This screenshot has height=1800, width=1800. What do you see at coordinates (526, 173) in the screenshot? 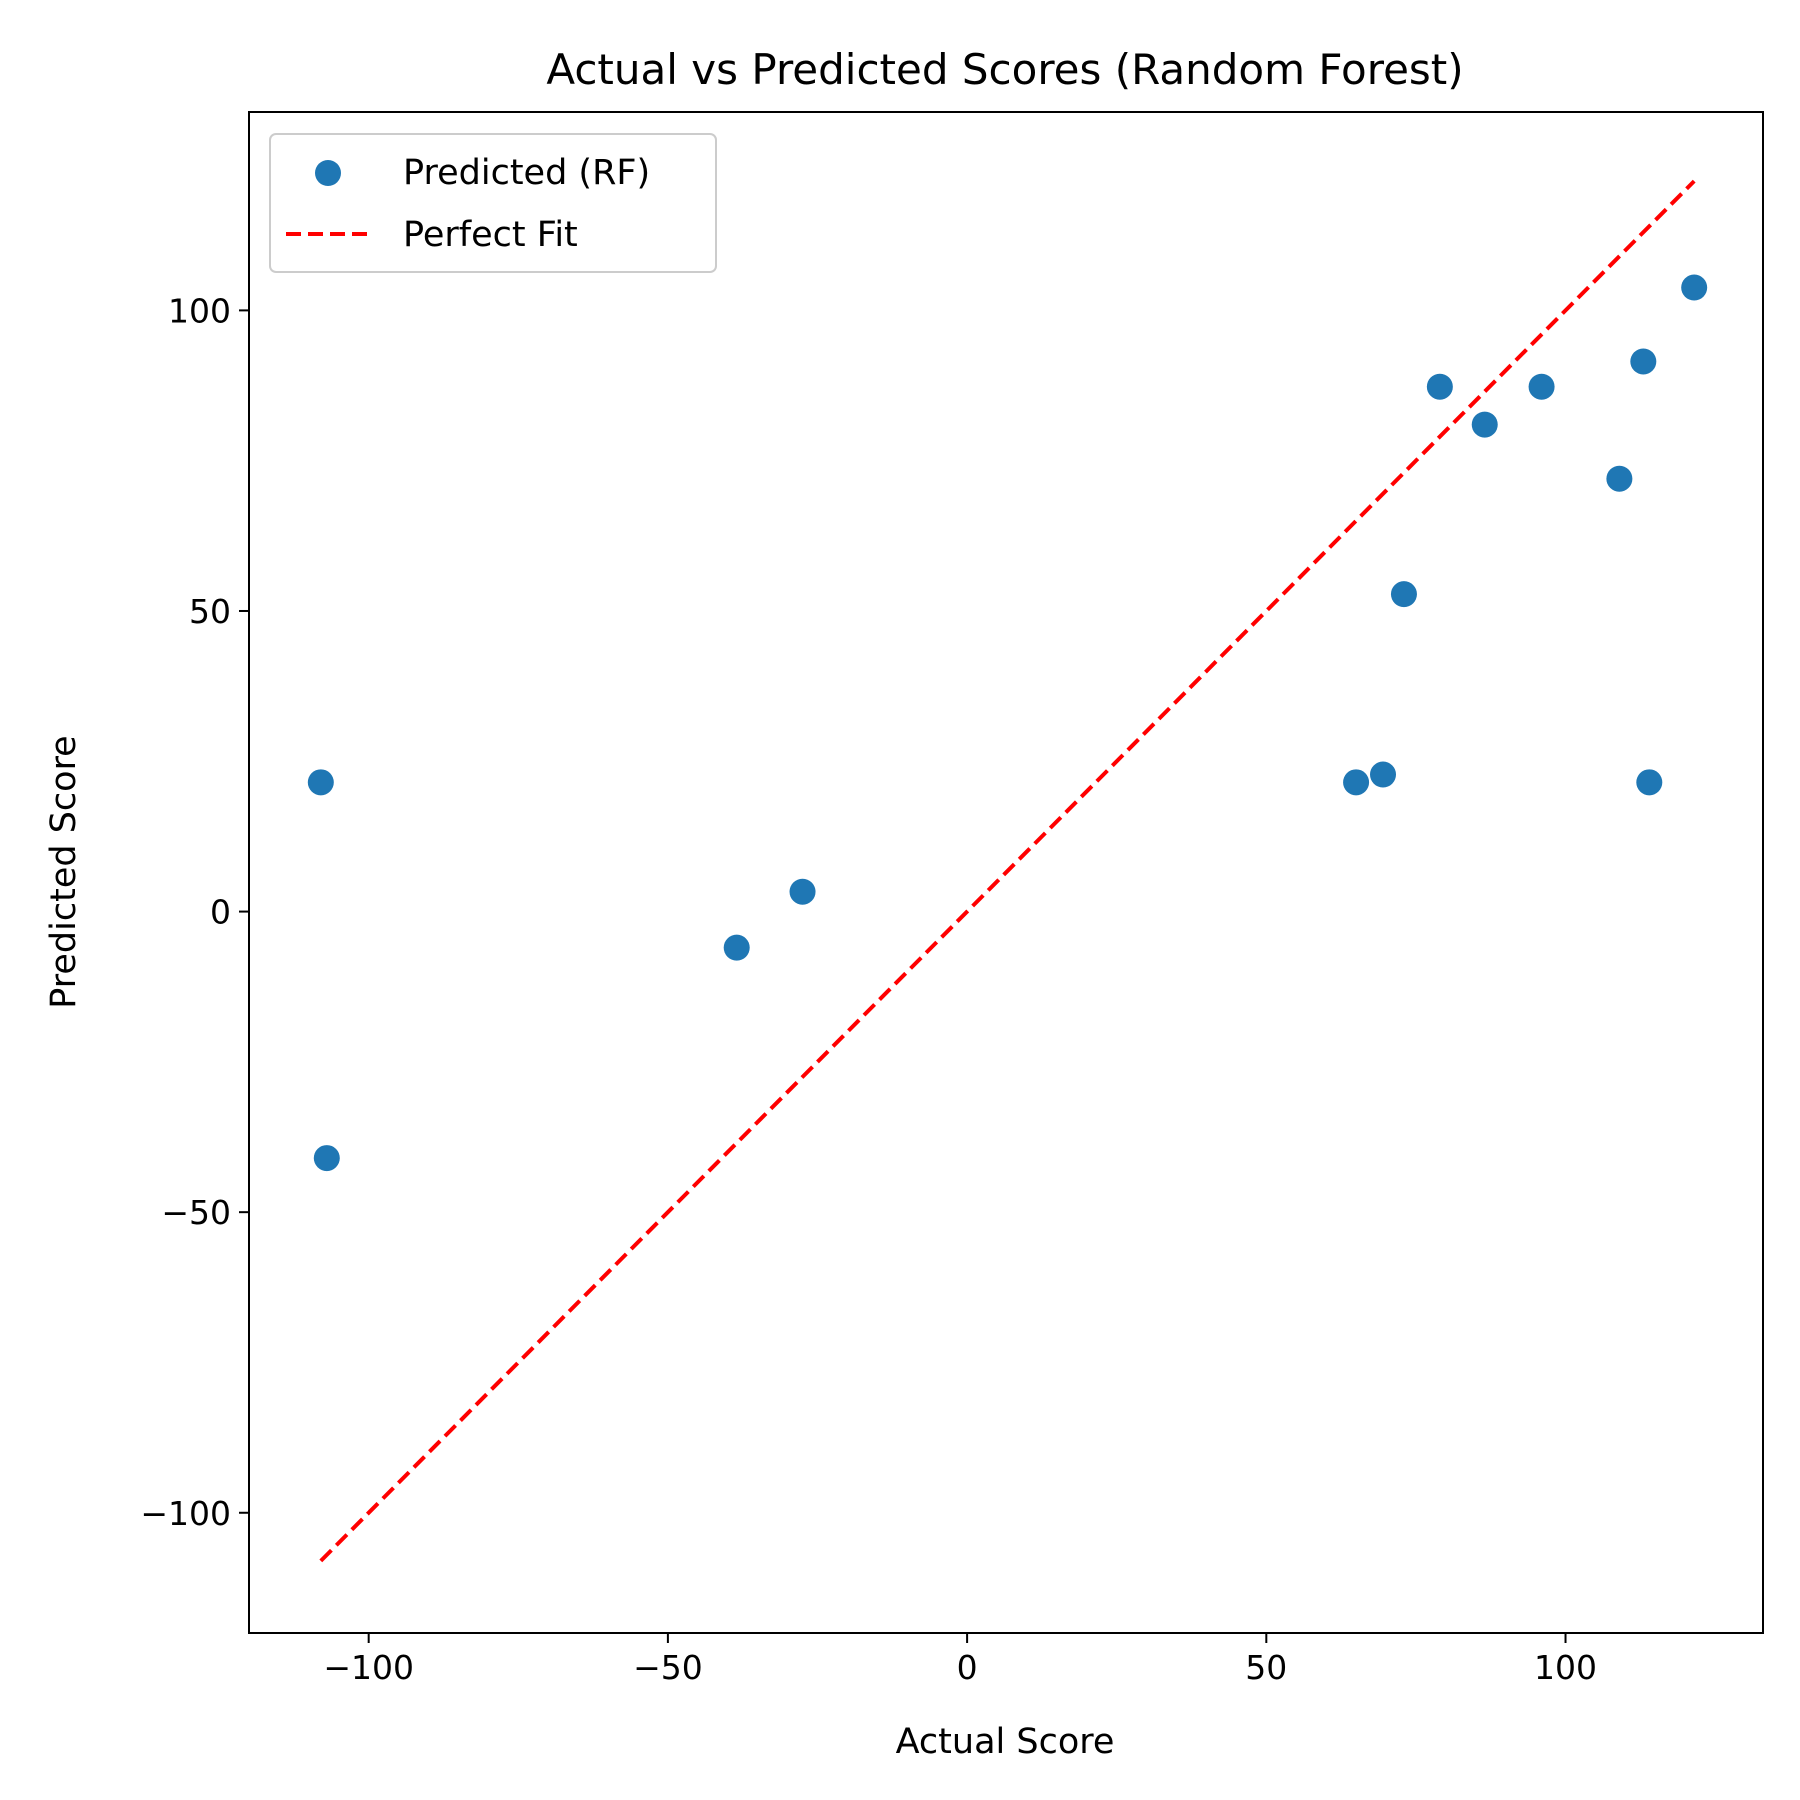
I see `legend-label-predicted: Predicted (RF)` at bounding box center [526, 173].